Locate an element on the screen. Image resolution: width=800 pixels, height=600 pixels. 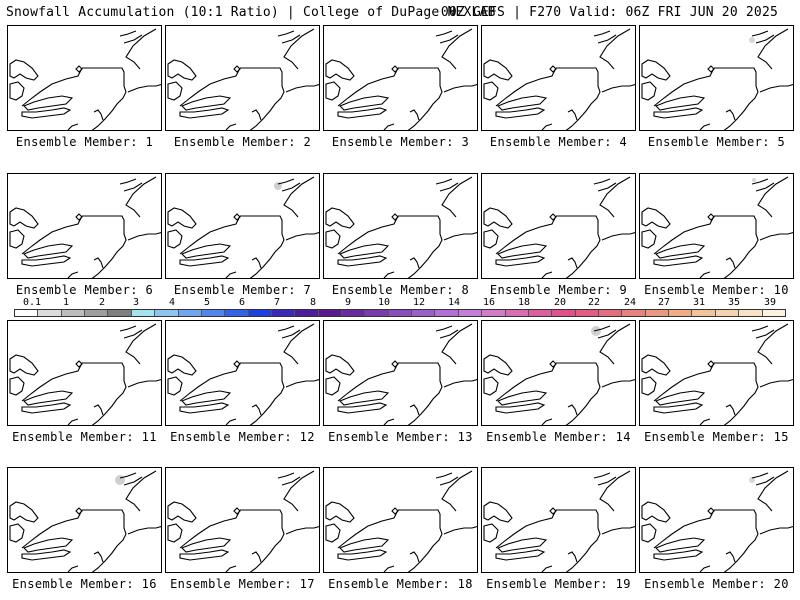
colorbar-tick-label: 22 is located at coordinates (594, 302).